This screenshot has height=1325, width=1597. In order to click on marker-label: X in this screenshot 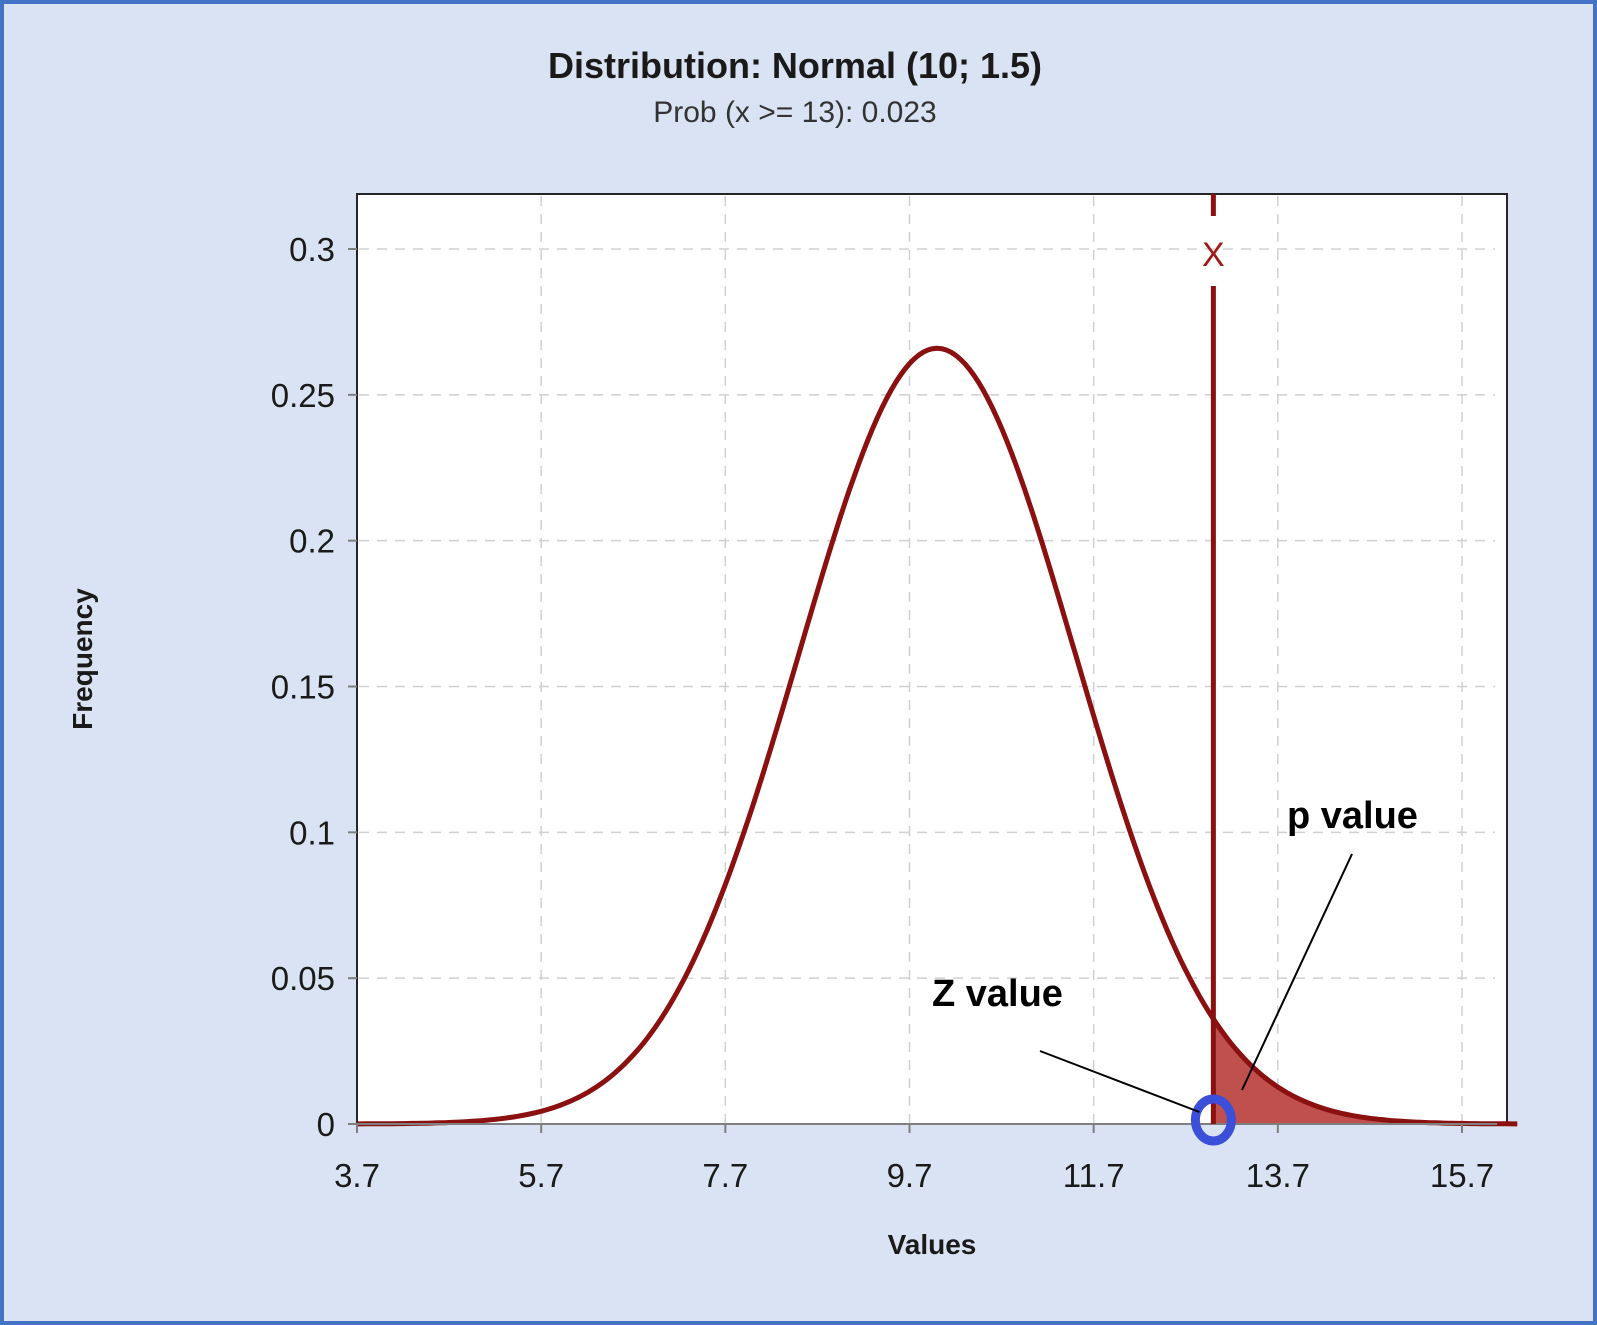, I will do `click(1213, 255)`.